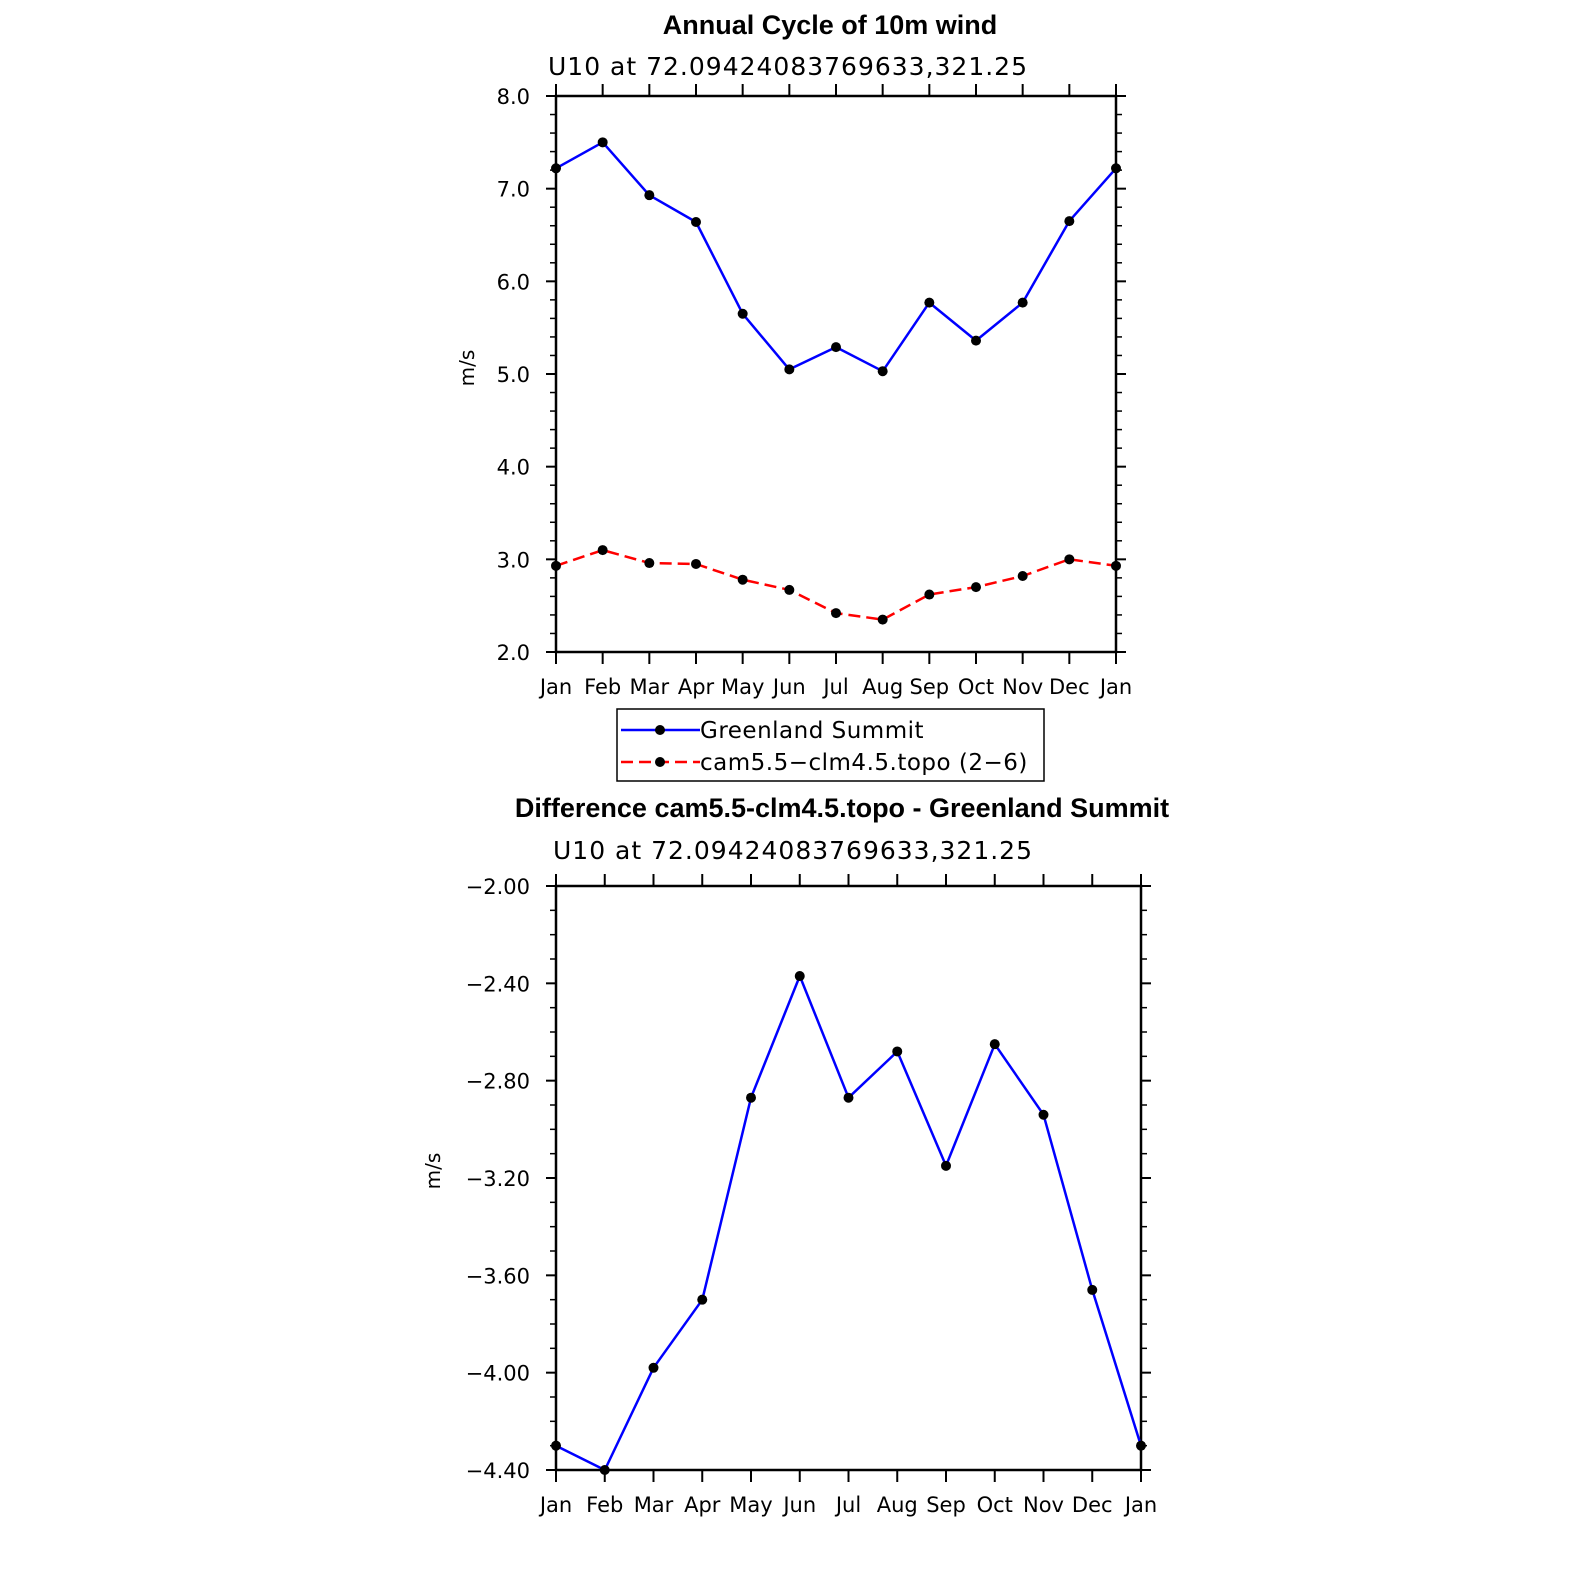  What do you see at coordinates (498, 887) in the screenshot?
I see `y-tick-label: −2.00` at bounding box center [498, 887].